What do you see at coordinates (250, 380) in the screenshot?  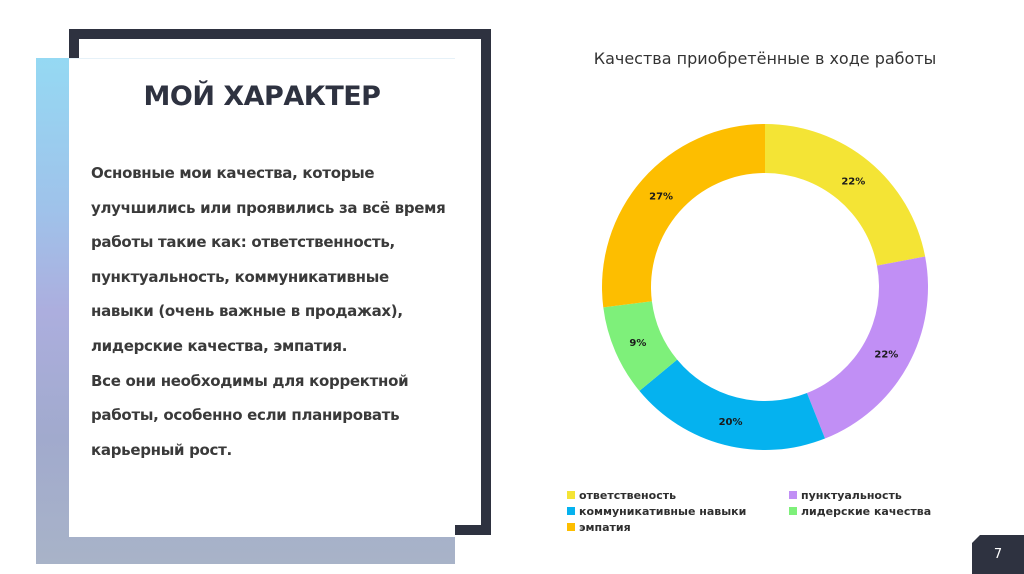 I see `body-line: Все они необходимы для корректной` at bounding box center [250, 380].